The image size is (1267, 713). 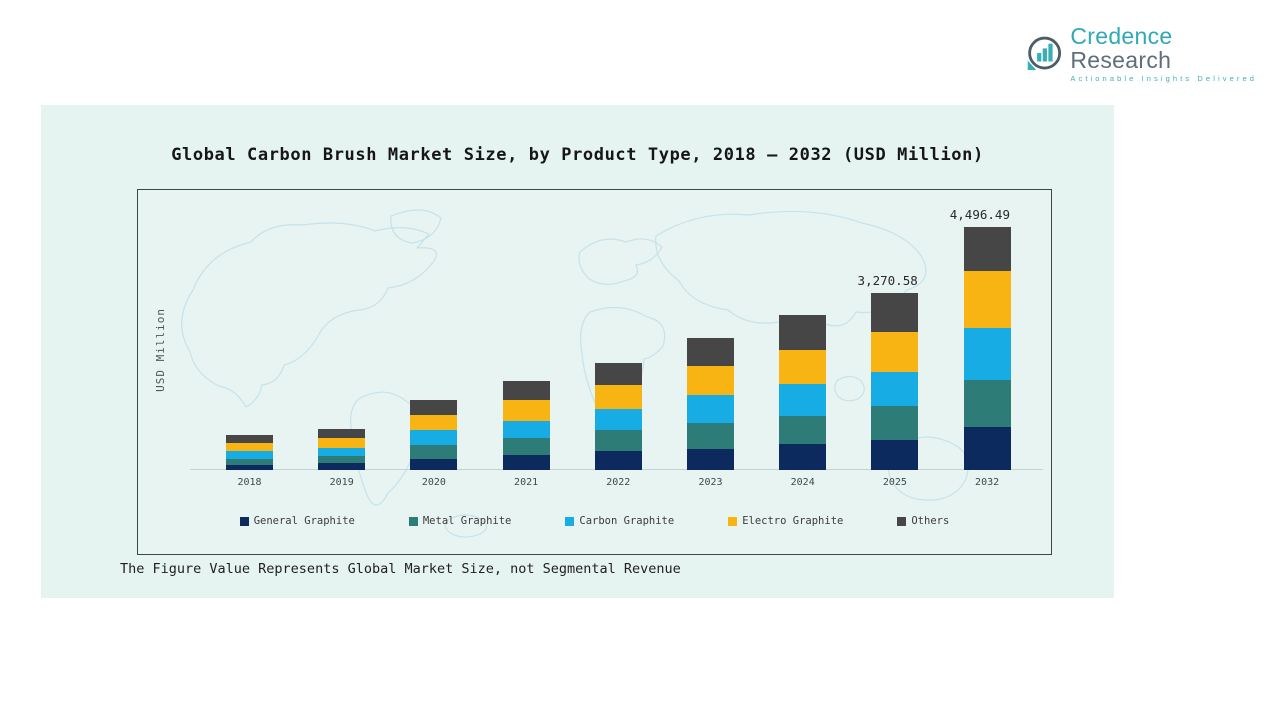 What do you see at coordinates (802, 482) in the screenshot?
I see `x-tick-2024: 2024` at bounding box center [802, 482].